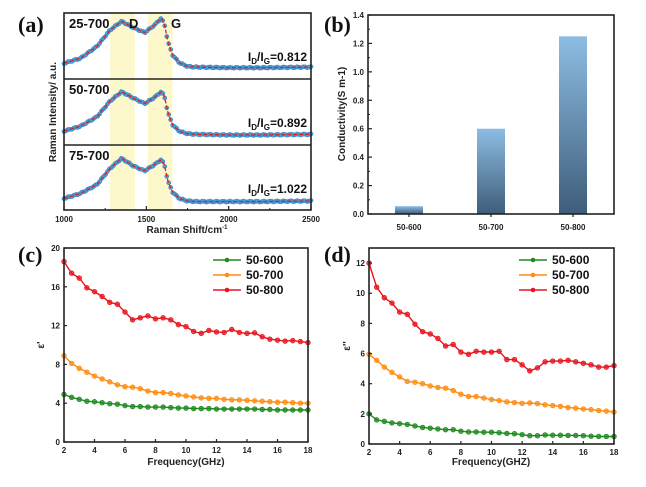 Image resolution: width=646 pixels, height=487 pixels. Describe the element at coordinates (369, 452) in the screenshot. I see `x-tick-label: 2` at that location.